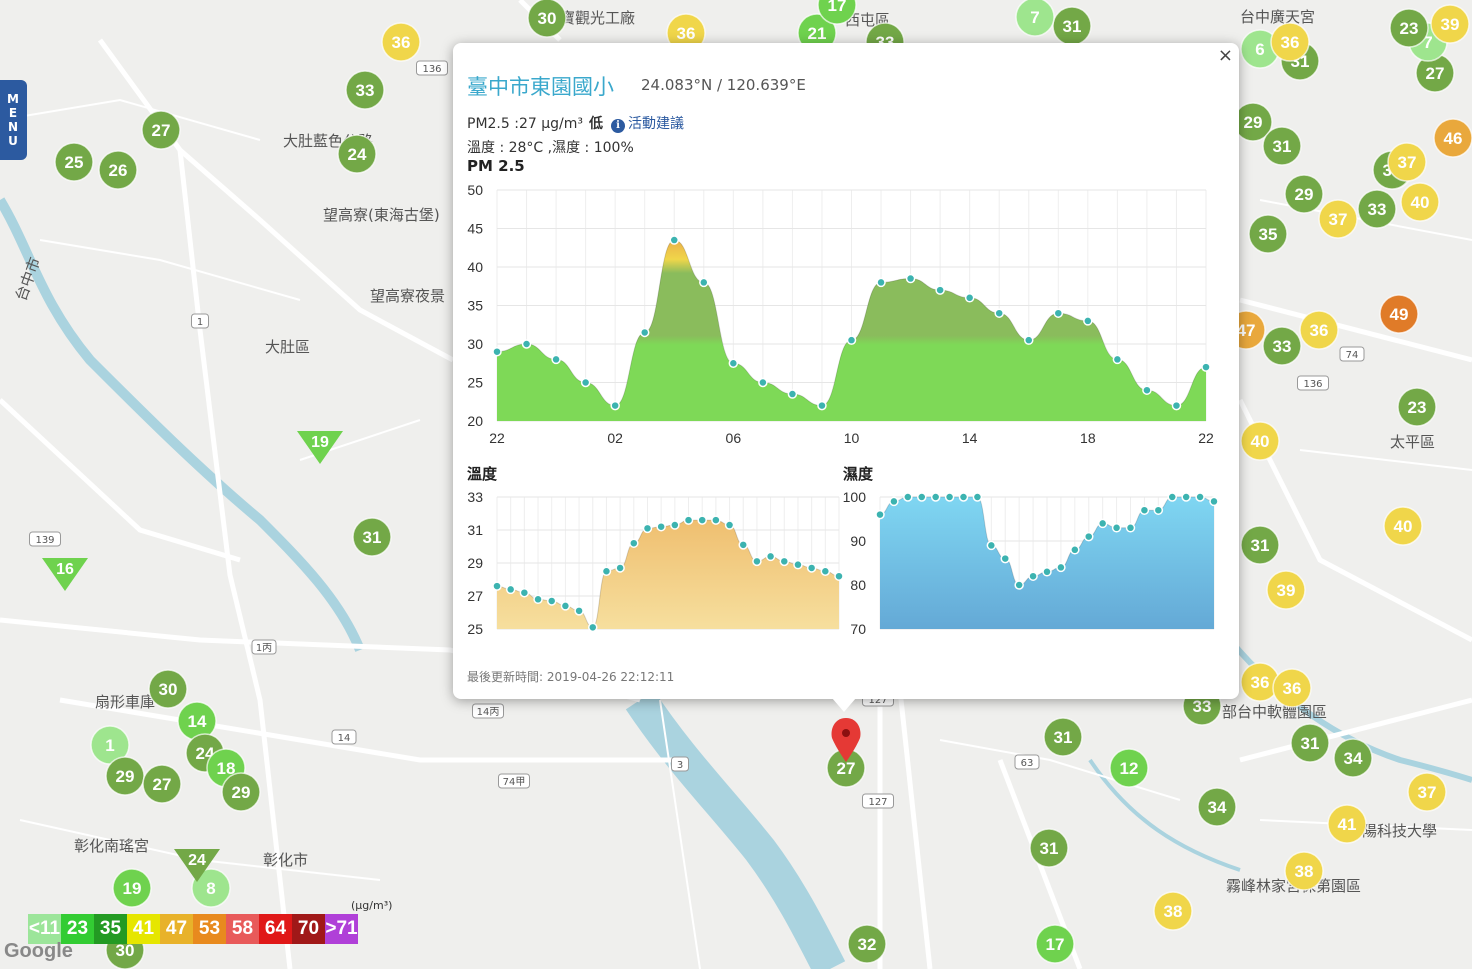  What do you see at coordinates (846, 740) in the screenshot?
I see `selected-station-pin` at bounding box center [846, 740].